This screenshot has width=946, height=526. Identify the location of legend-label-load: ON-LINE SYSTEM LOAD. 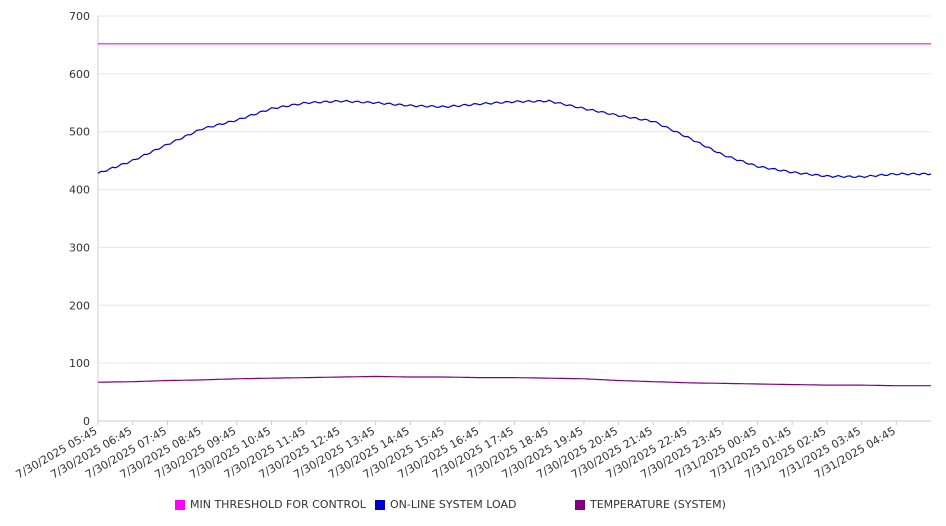
(453, 504).